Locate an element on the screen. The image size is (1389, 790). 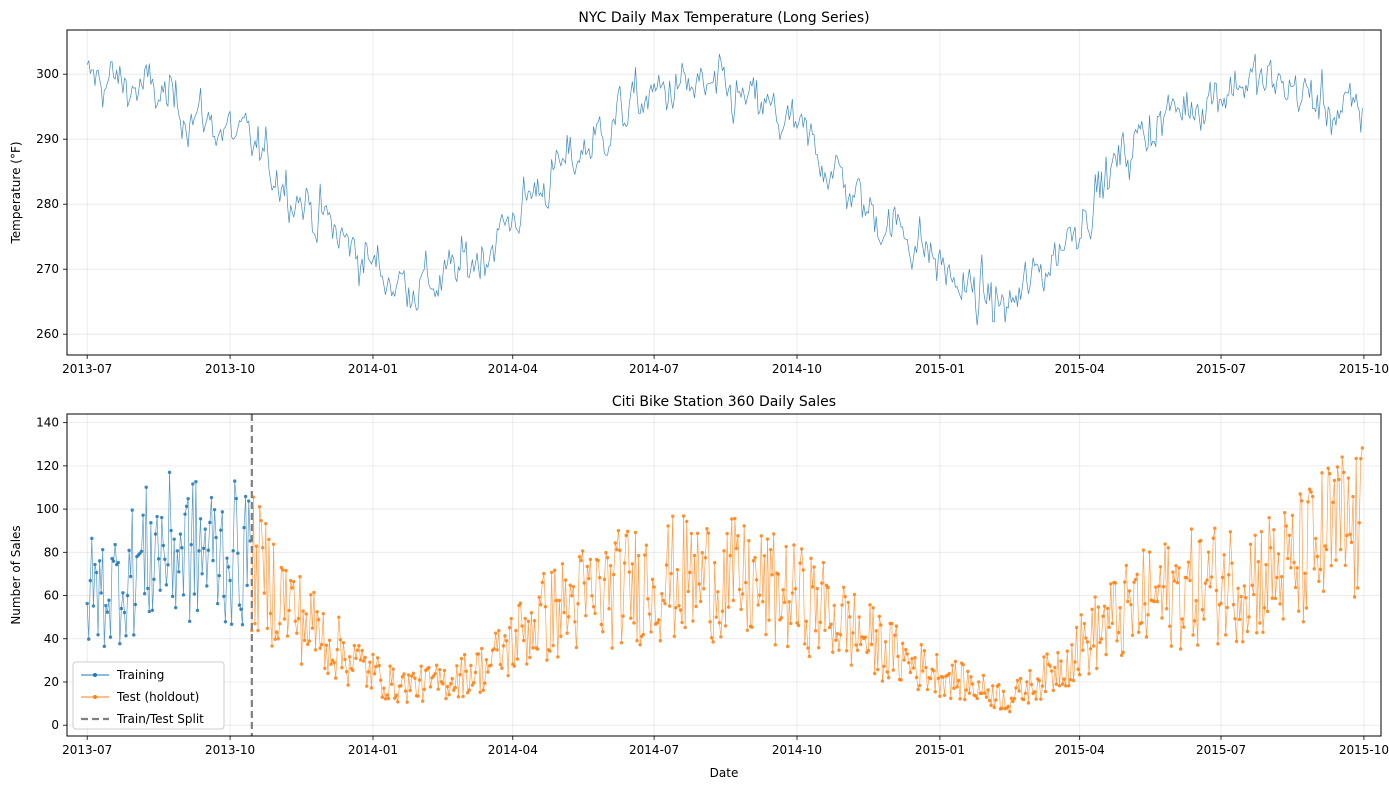
y-tick-label: 100 is located at coordinates (47, 509).